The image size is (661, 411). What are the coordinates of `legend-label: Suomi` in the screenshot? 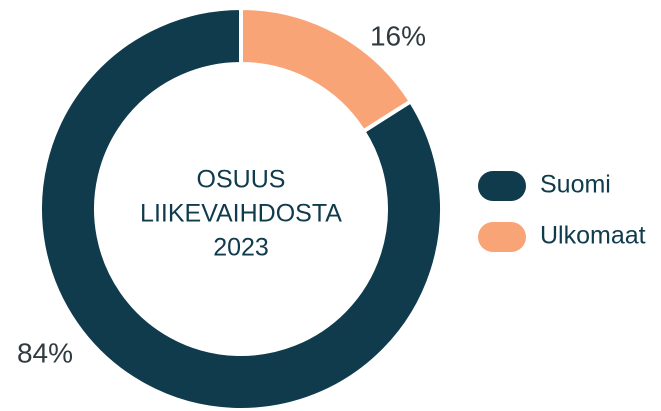 It's located at (575, 185).